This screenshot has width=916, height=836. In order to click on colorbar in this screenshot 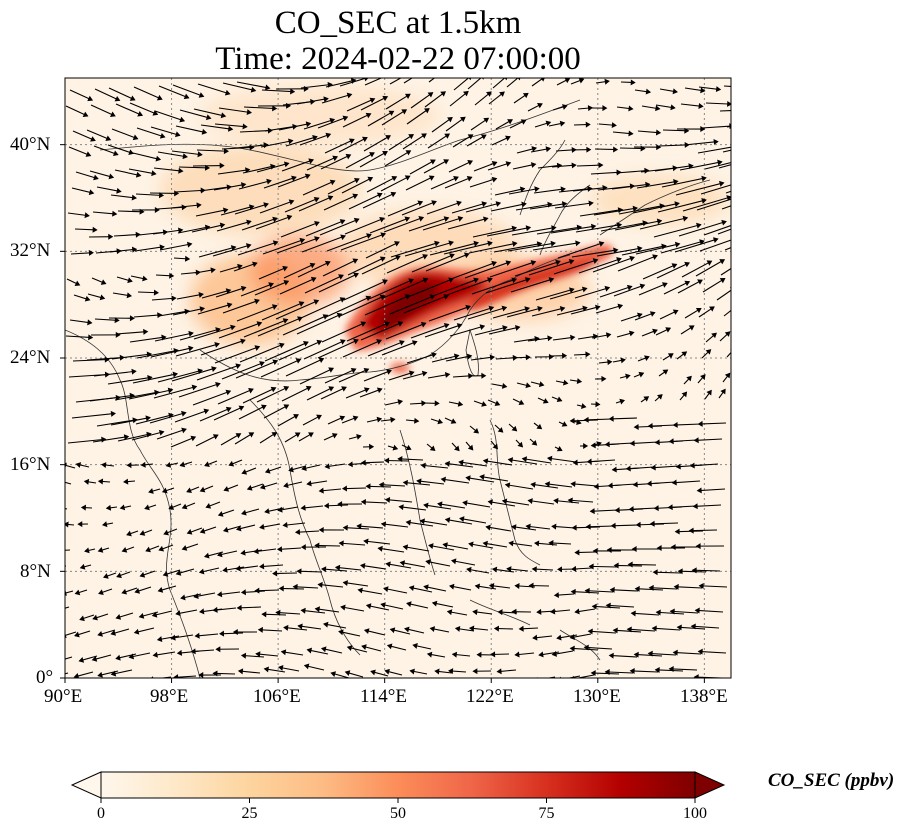, I will do `click(398, 787)`.